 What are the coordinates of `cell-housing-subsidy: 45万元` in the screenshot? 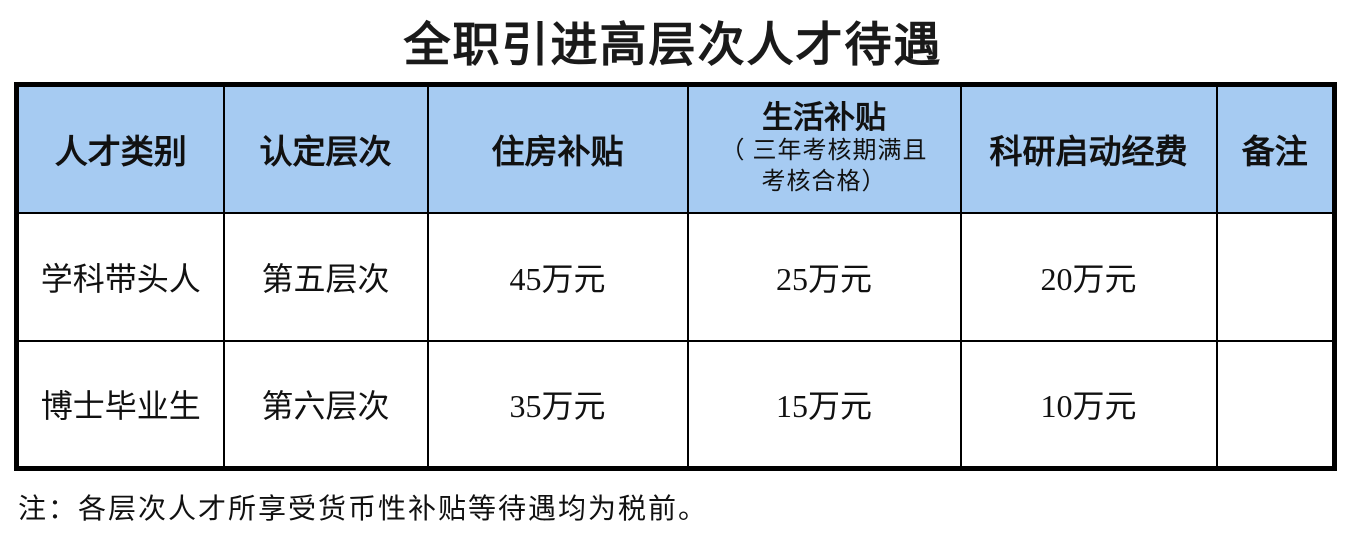 It's located at (557, 276).